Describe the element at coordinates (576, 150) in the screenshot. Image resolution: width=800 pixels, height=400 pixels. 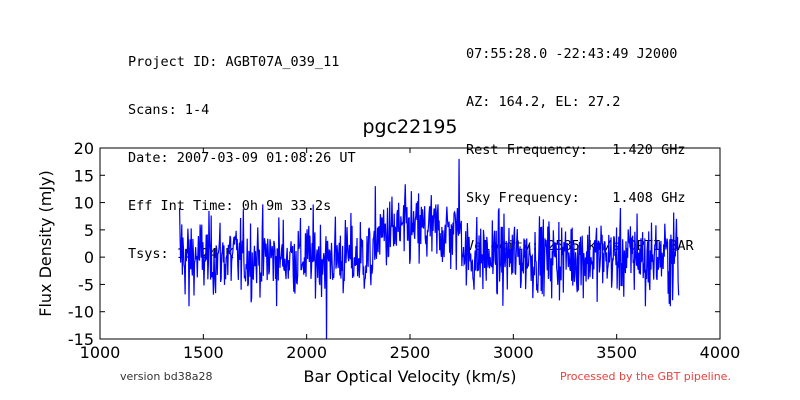
I see `header-rest-frequency: Rest Frequency: 1.420 GHz` at that location.